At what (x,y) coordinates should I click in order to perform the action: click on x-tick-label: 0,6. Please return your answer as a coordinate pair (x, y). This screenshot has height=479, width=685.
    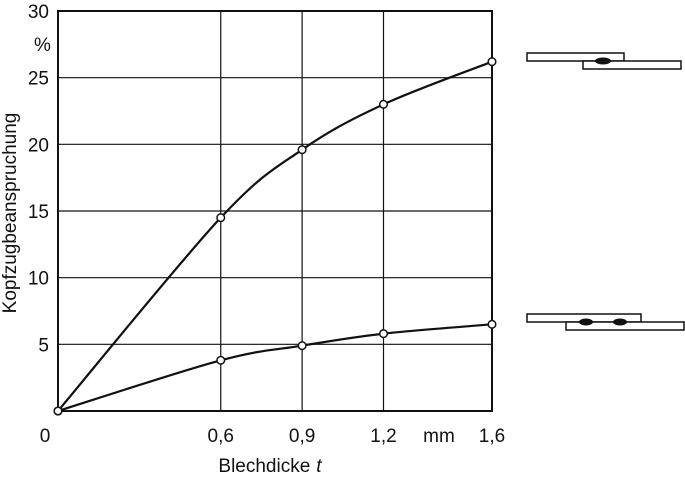
    Looking at the image, I should click on (221, 436).